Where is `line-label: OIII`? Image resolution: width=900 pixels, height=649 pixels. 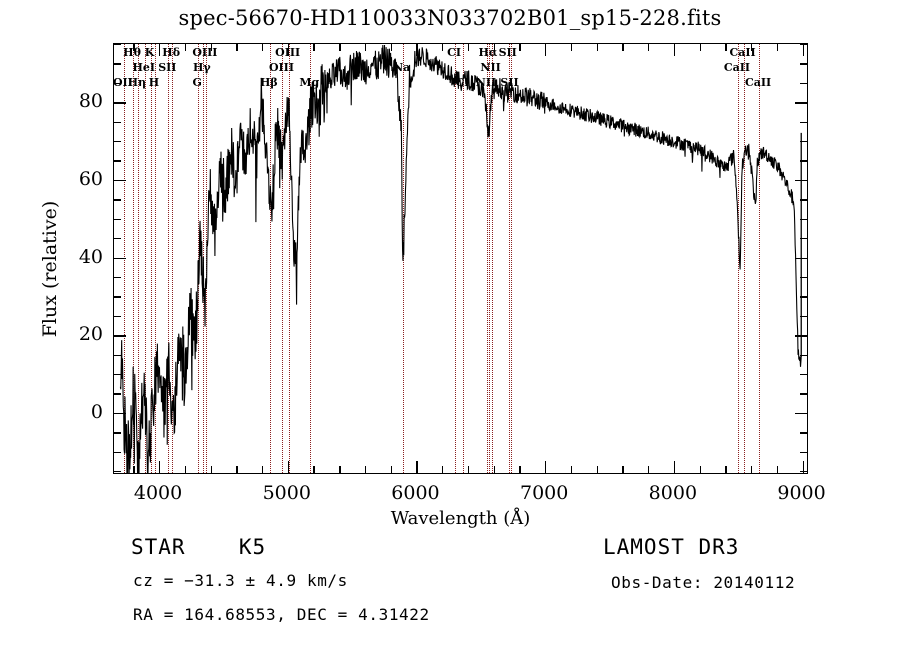
line-label: OIII is located at coordinates (288, 52).